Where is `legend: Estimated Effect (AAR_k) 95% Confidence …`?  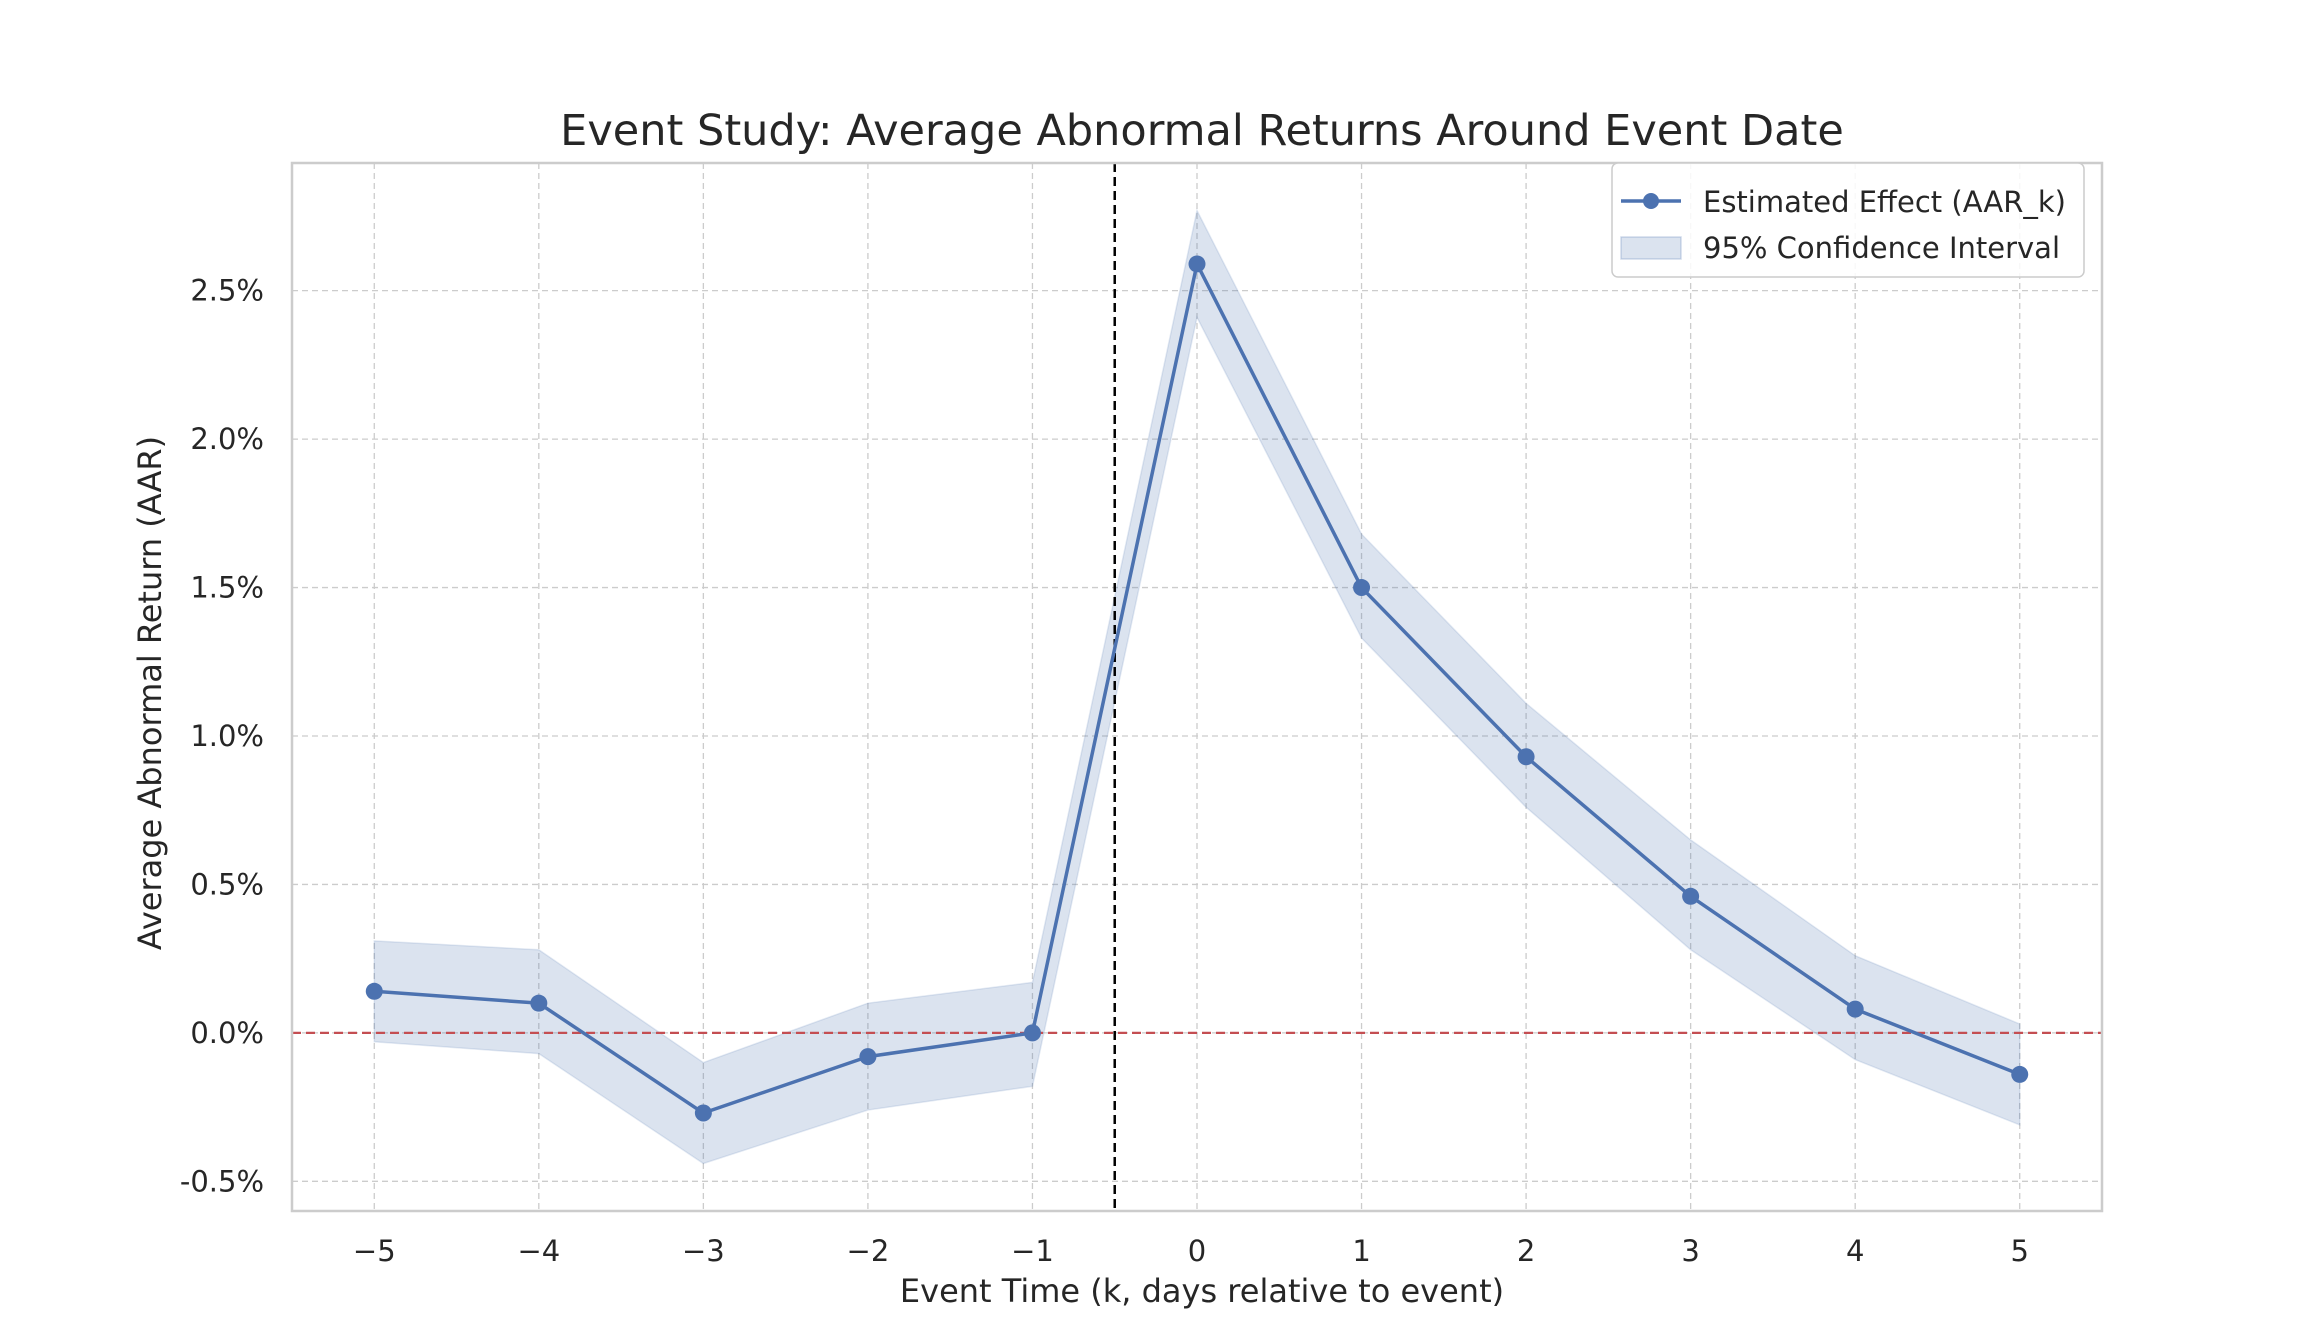 legend: Estimated Effect (AAR_k) 95% Confidence … is located at coordinates (1848, 220).